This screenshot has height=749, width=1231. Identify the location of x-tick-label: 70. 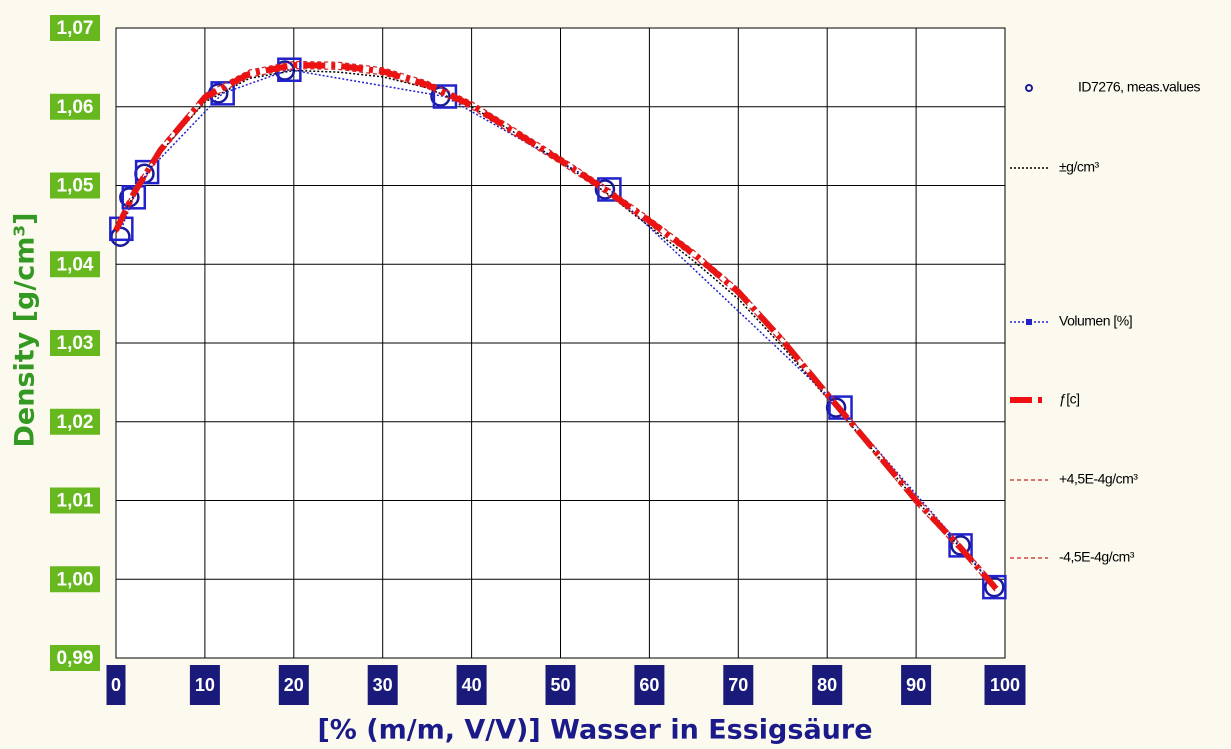
(738, 685).